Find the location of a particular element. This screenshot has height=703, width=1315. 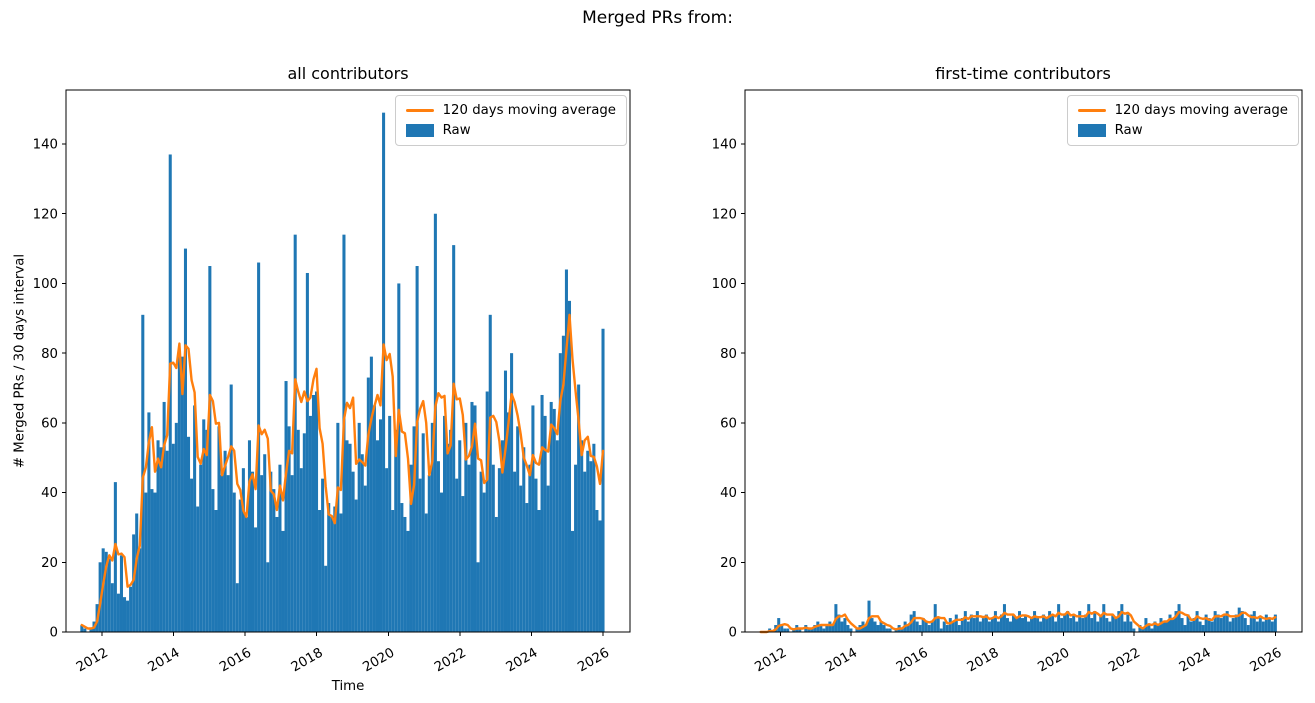

x-tick-label: 2026 is located at coordinates (593, 660).